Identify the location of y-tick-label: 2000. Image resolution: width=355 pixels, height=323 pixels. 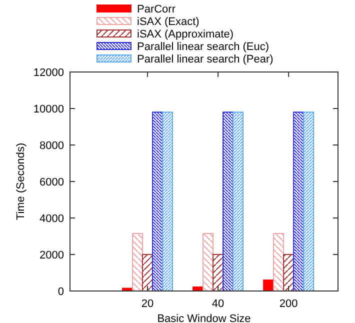
(52, 255).